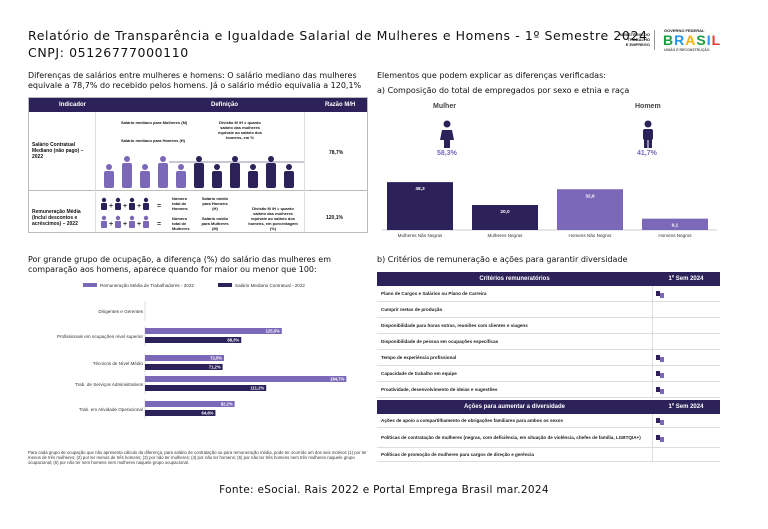  I want to click on bar-category-label: Homens Não Negros, so click(591, 235).